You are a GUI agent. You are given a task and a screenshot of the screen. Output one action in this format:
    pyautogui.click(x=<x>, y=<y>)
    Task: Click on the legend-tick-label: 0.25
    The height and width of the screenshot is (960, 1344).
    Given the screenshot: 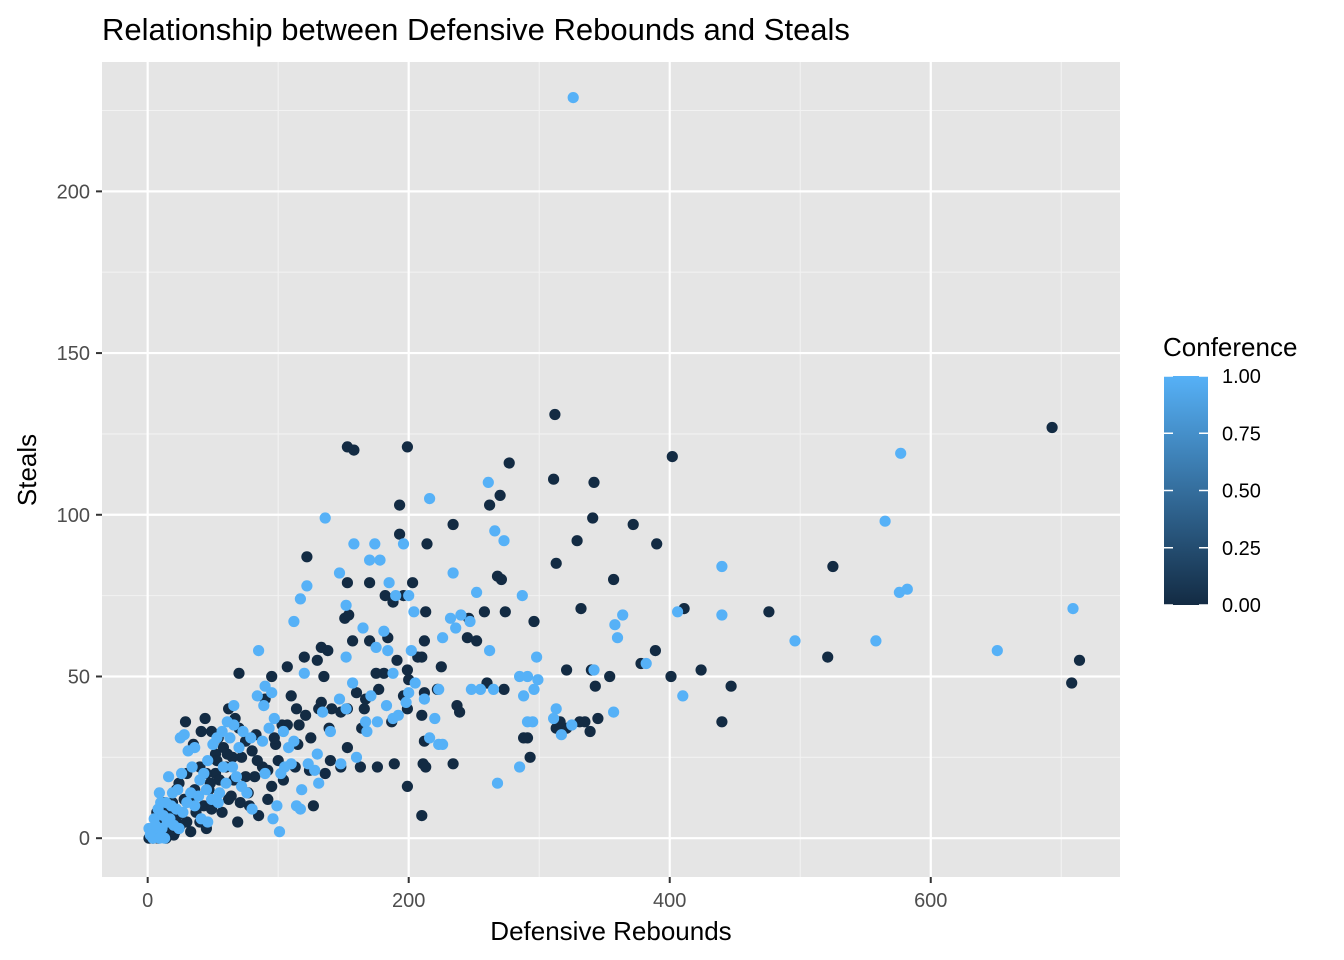 What is the action you would take?
    pyautogui.click(x=1241, y=549)
    